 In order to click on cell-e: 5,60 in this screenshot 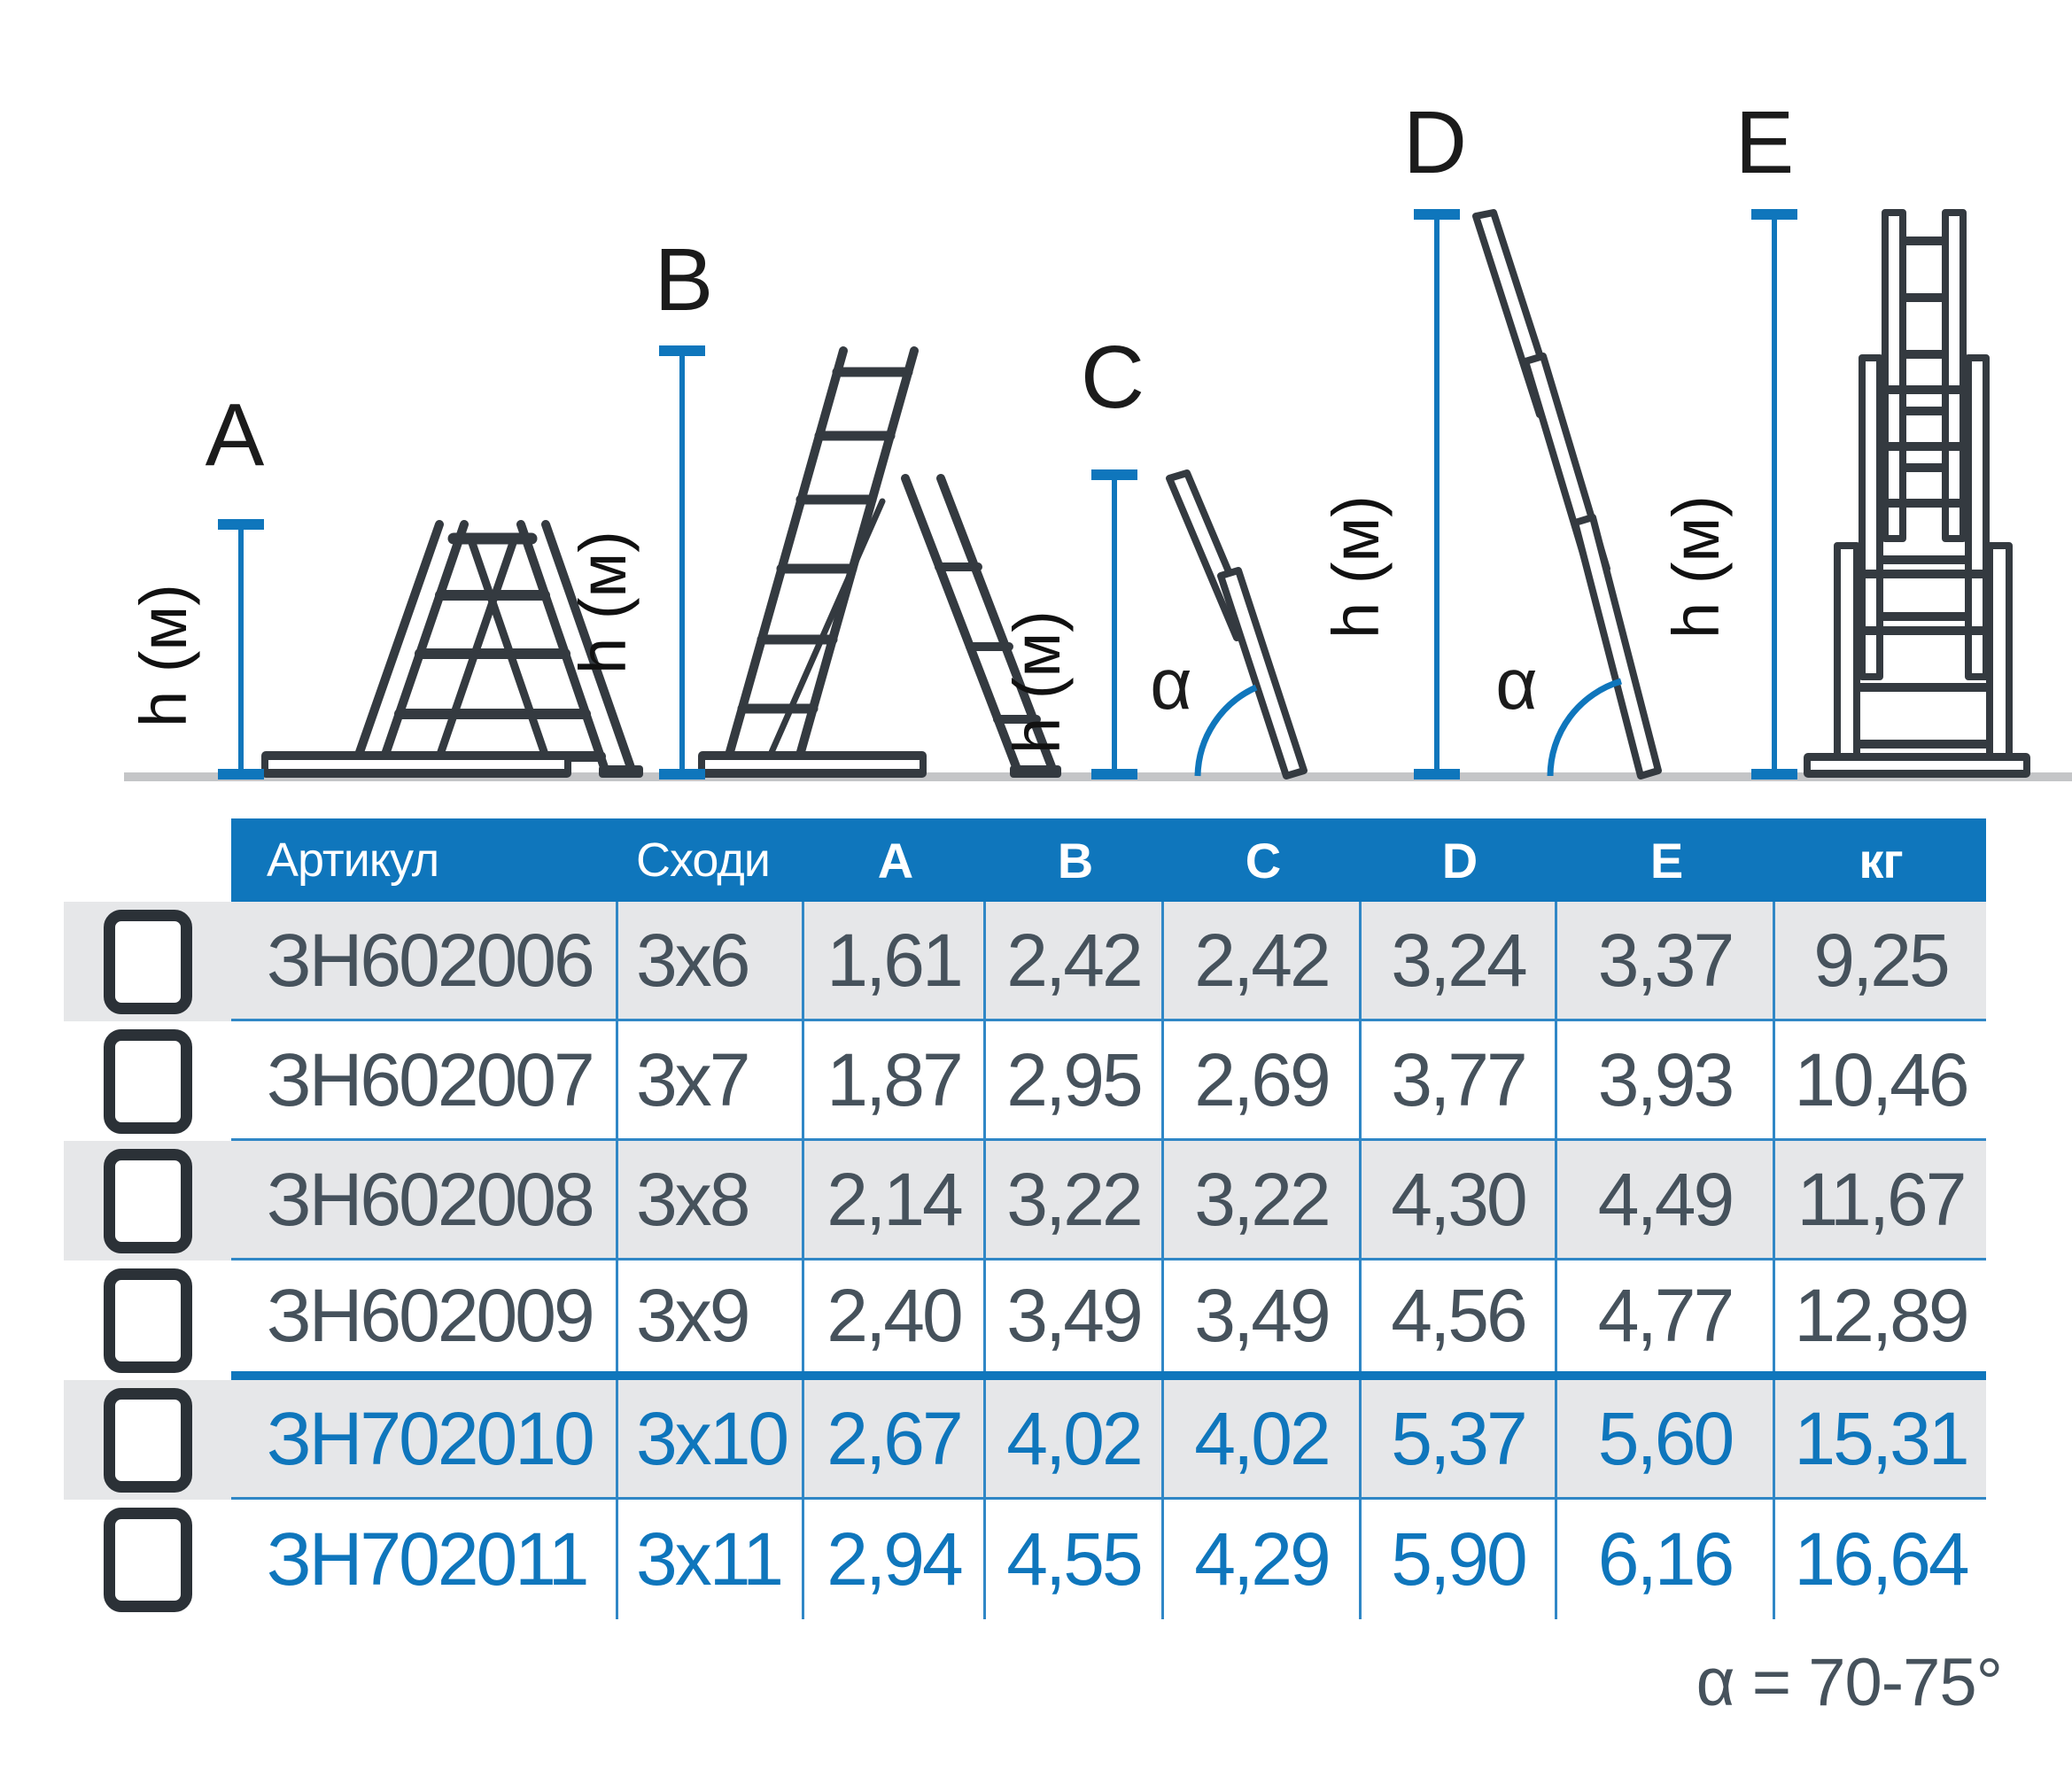, I will do `click(1666, 1438)`.